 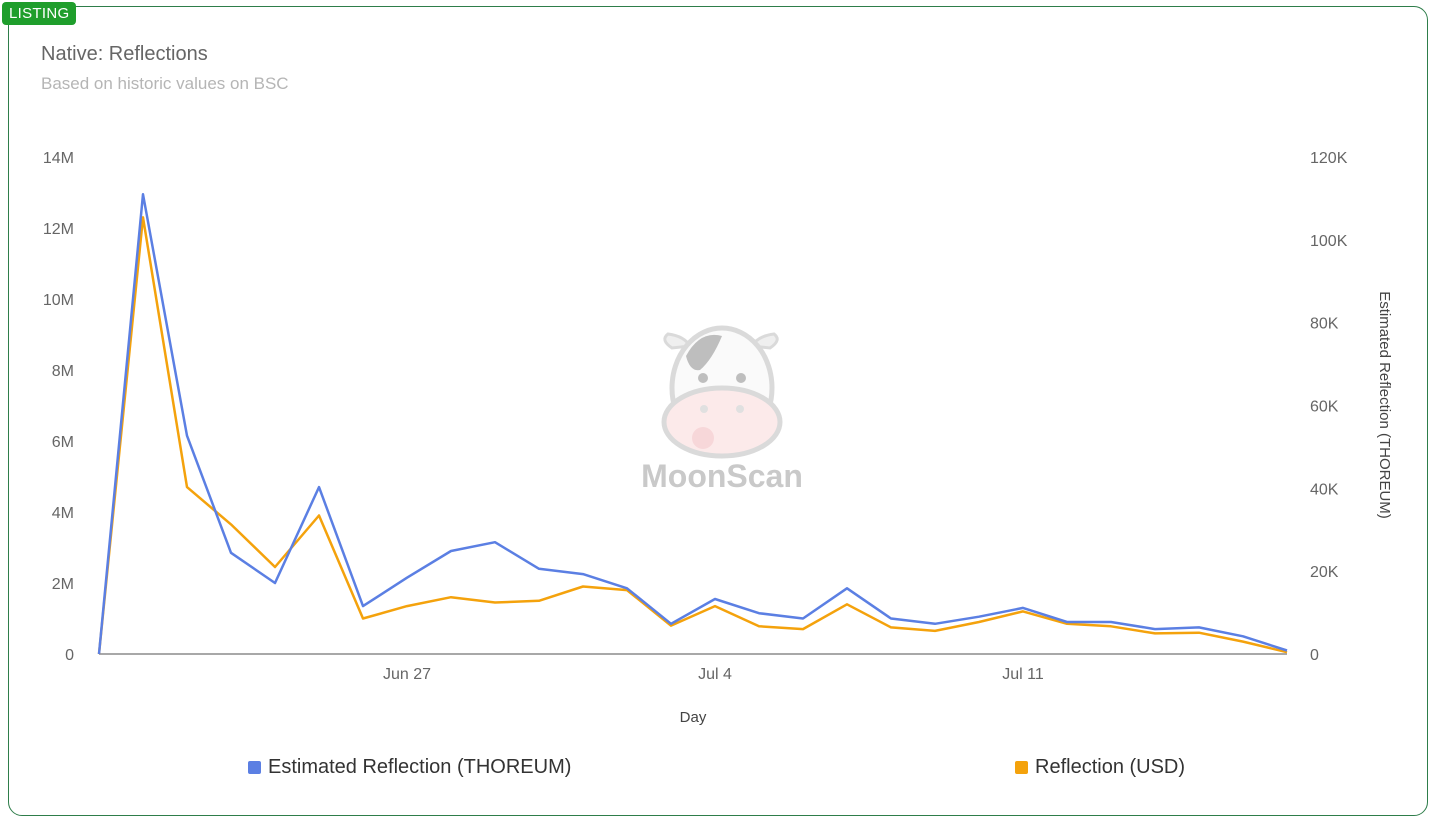 I want to click on cow-logo-icon, so click(x=722, y=392).